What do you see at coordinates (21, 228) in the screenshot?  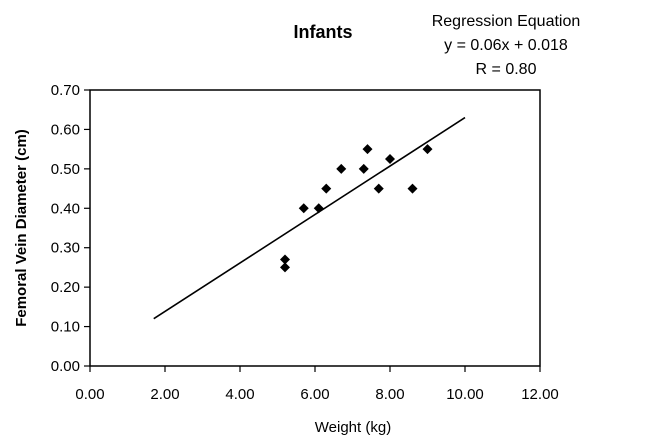 I see `y-axis-title: Femoral Vein Diameter (cm)` at bounding box center [21, 228].